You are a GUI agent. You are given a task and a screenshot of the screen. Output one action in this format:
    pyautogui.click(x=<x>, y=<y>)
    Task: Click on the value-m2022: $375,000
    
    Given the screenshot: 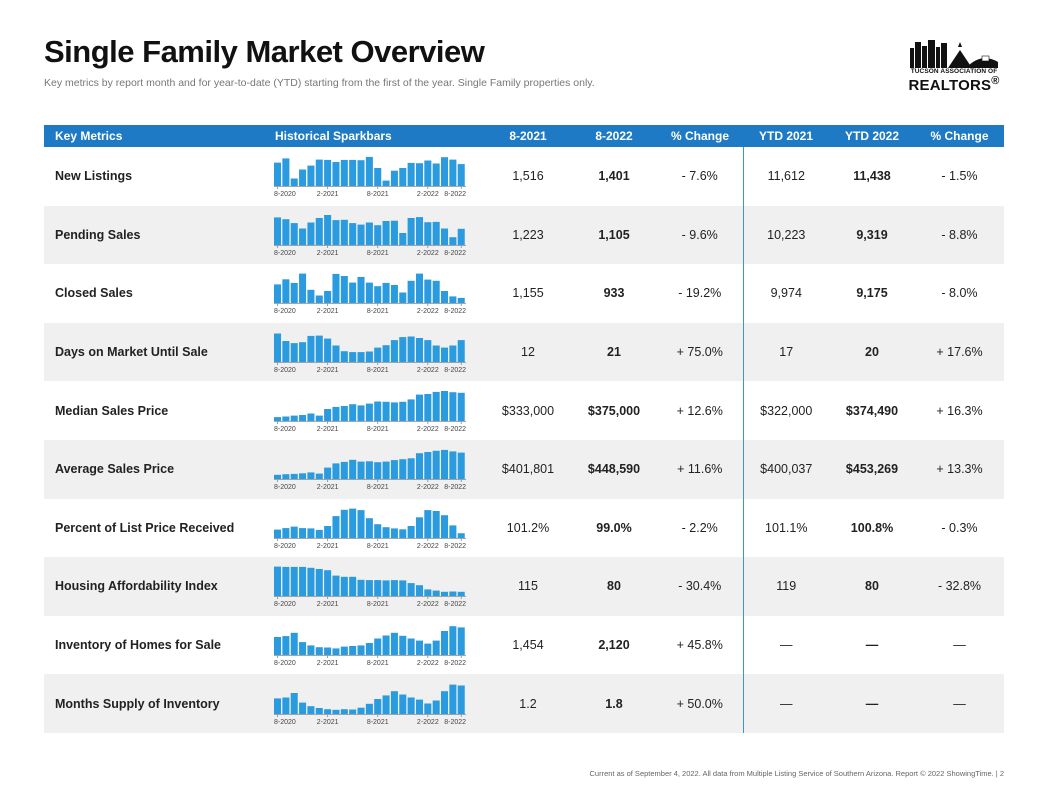 What is the action you would take?
    pyautogui.click(x=614, y=410)
    